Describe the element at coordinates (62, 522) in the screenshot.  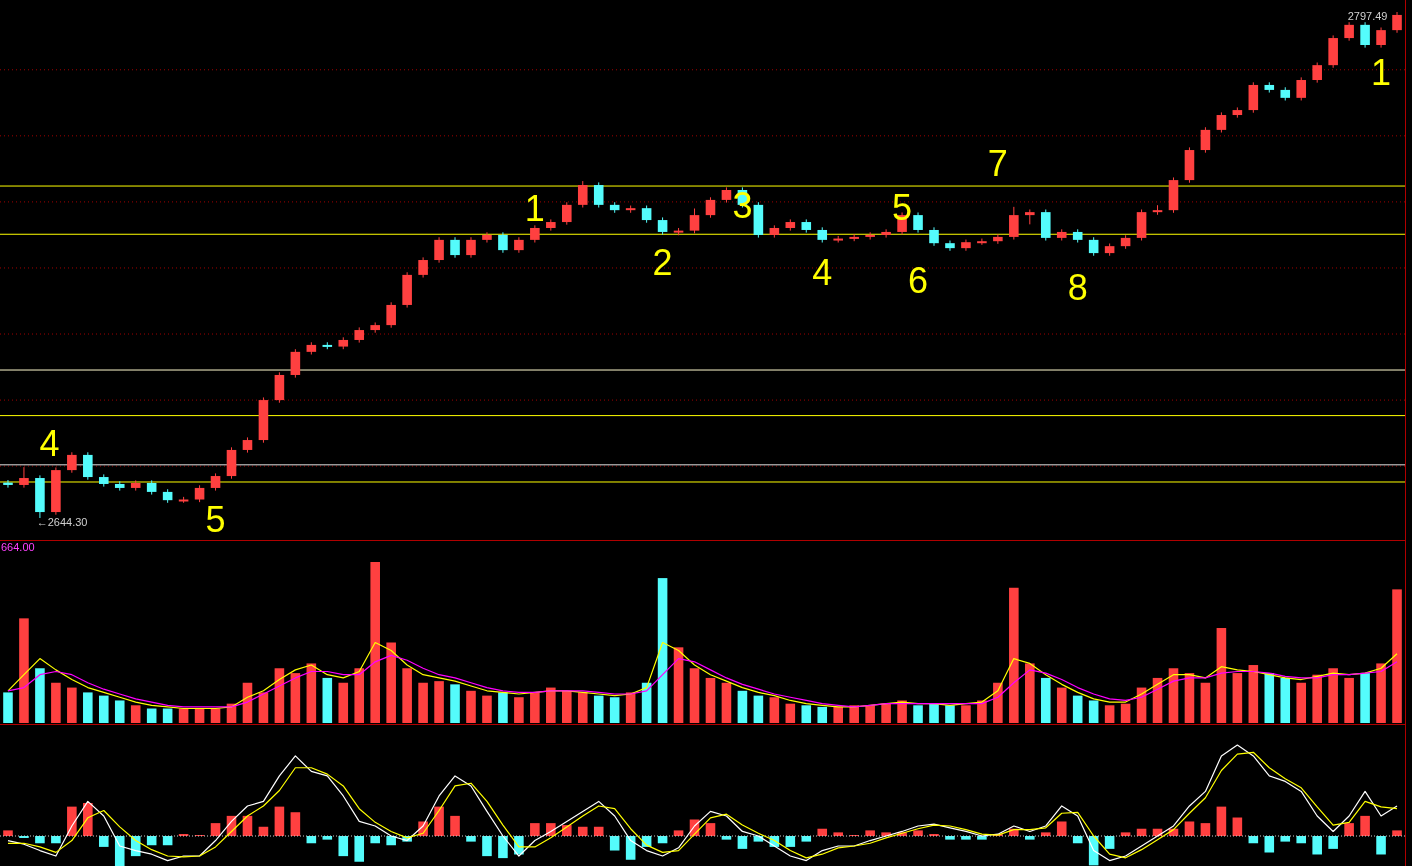
I see `annotation: ←2644.30` at that location.